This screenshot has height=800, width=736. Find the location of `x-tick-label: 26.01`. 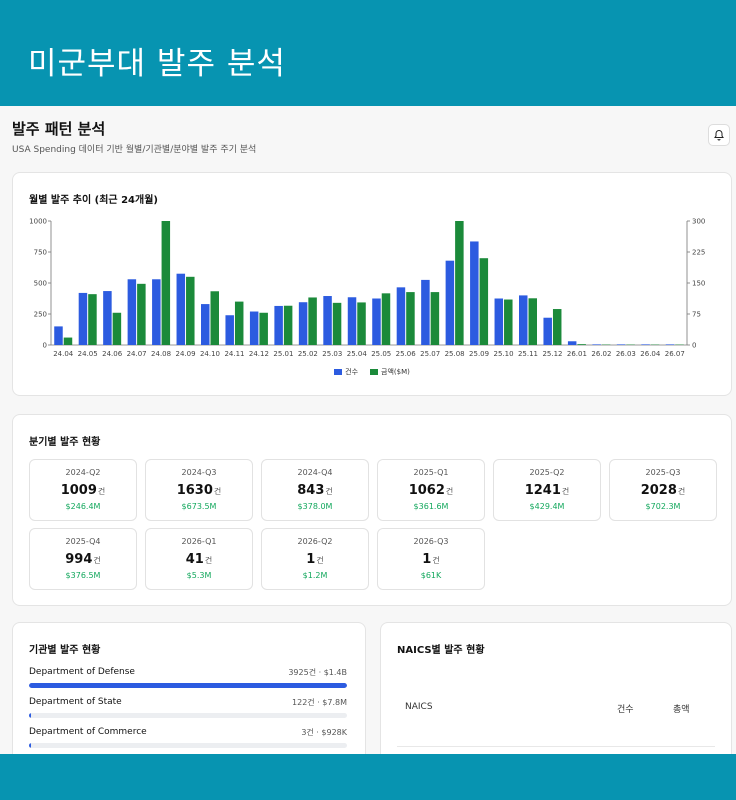

x-tick-label: 26.01 is located at coordinates (577, 354).